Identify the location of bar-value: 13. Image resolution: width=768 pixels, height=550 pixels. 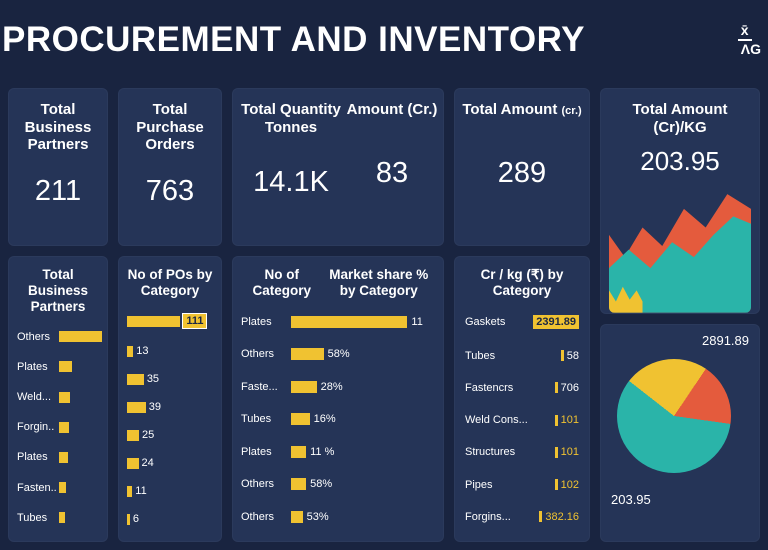
(142, 351).